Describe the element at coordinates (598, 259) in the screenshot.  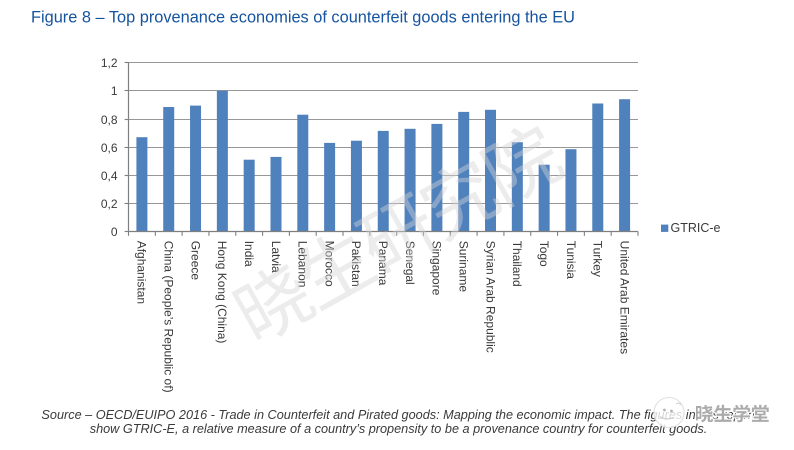
I see `svg-text: Turkey` at that location.